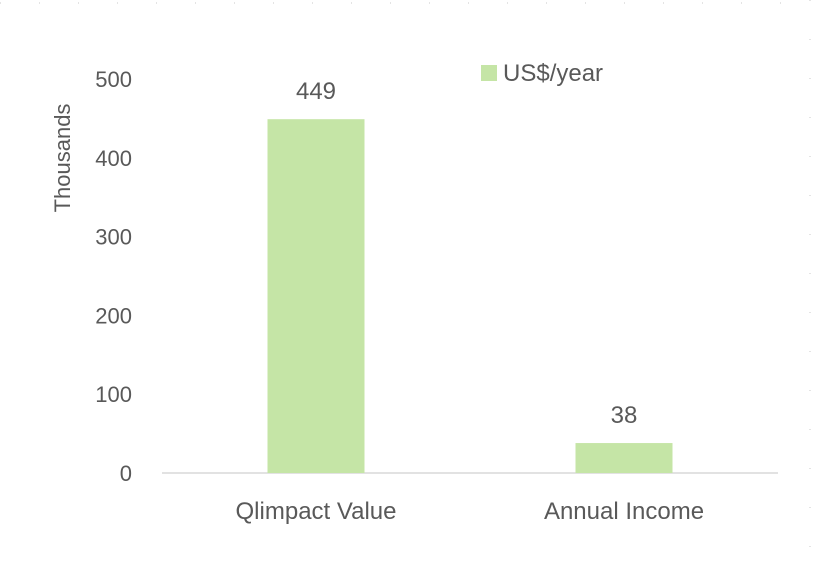 The image size is (814, 572). Describe the element at coordinates (113, 394) in the screenshot. I see `y-tick-label: 100` at that location.